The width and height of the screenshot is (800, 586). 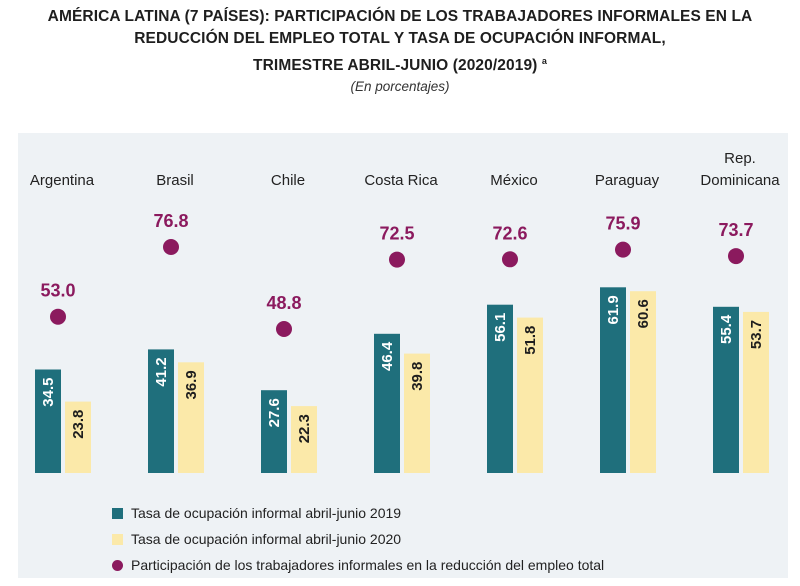 What do you see at coordinates (117, 513) in the screenshot?
I see `legend-swatch-2019` at bounding box center [117, 513].